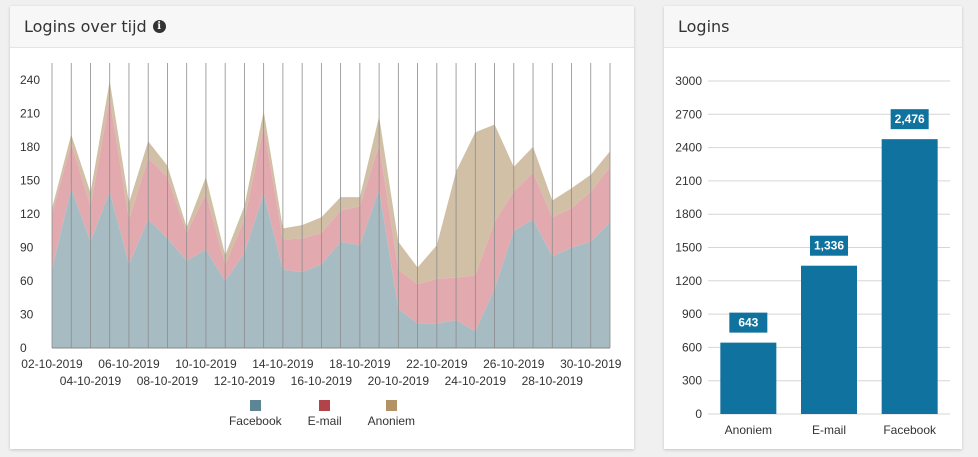 The image size is (978, 457). Describe the element at coordinates (391, 421) in the screenshot. I see `legend-label: Anoniem` at that location.